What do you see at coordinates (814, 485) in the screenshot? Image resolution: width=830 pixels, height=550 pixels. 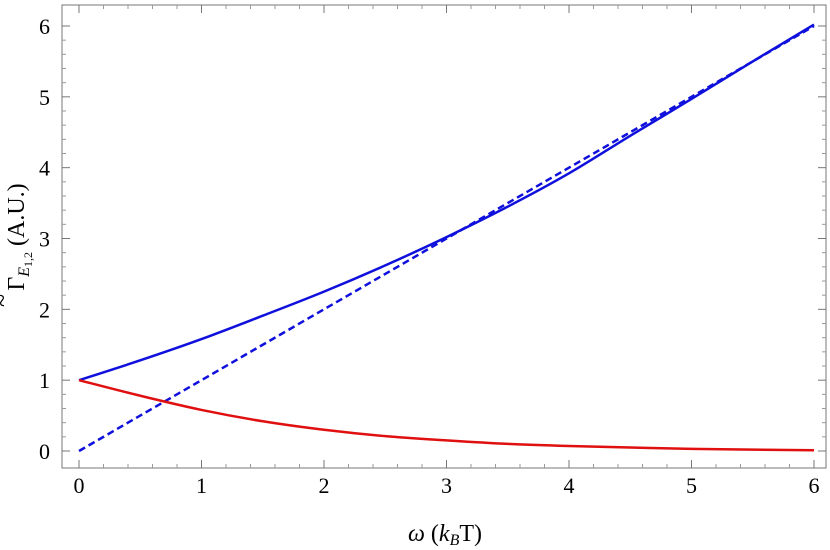 I see `x-tick-label: 6` at bounding box center [814, 485].